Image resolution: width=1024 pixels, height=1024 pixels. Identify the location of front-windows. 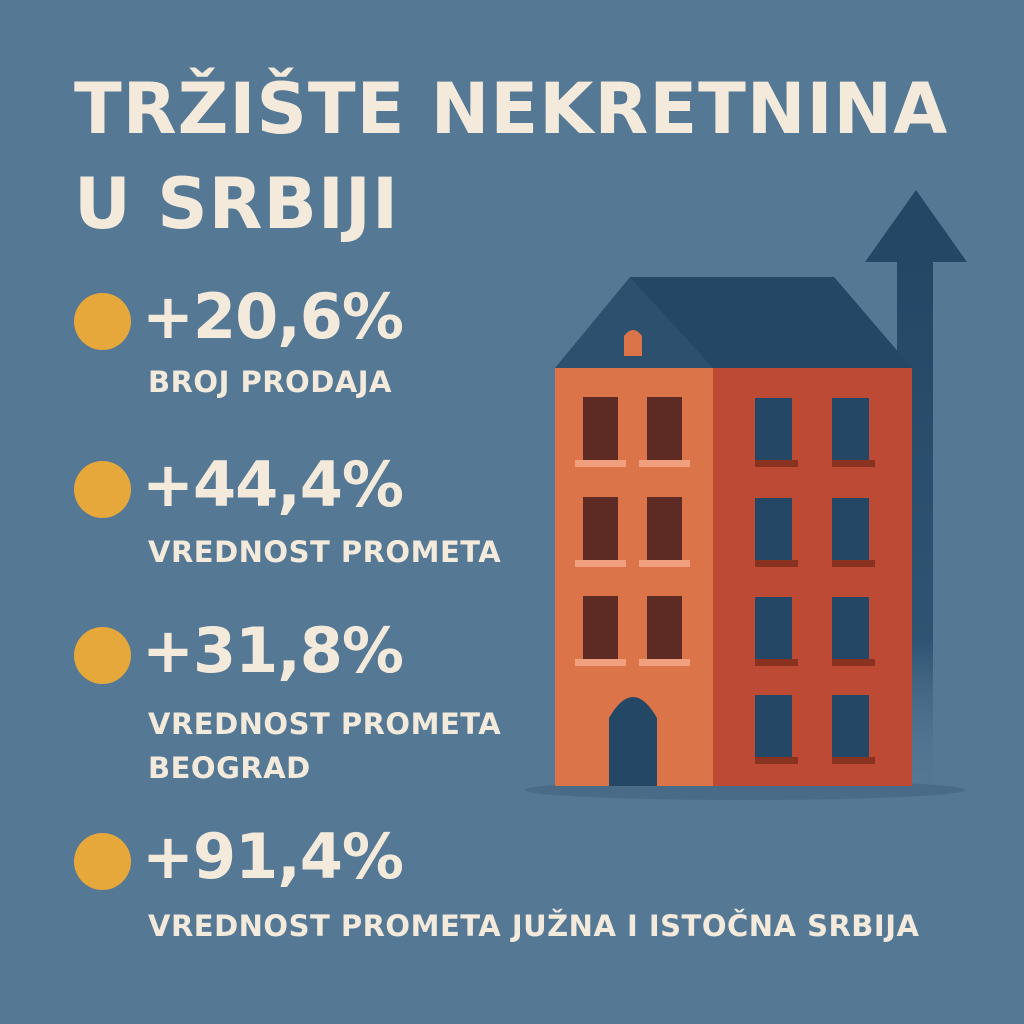
(632, 531).